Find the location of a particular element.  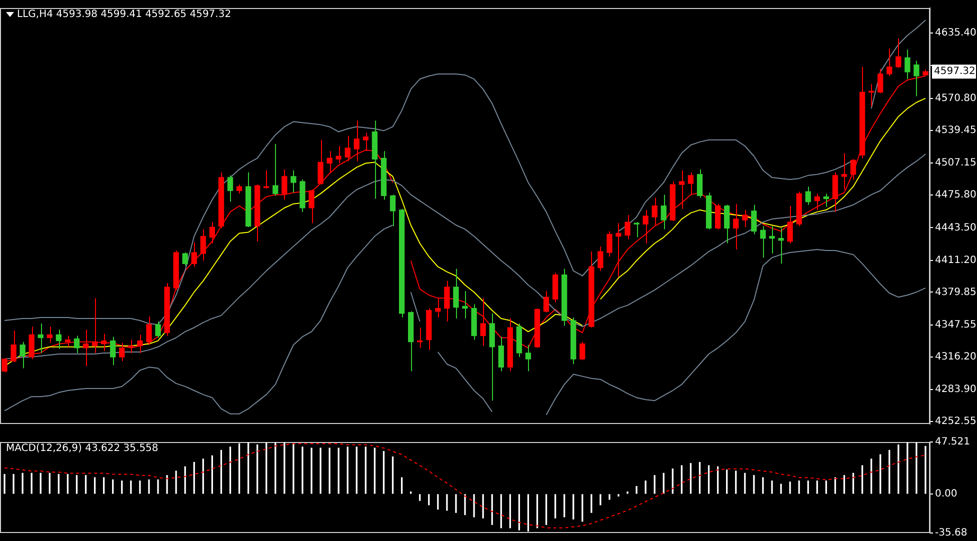

y-tick-label: 47.521 is located at coordinates (952, 442).